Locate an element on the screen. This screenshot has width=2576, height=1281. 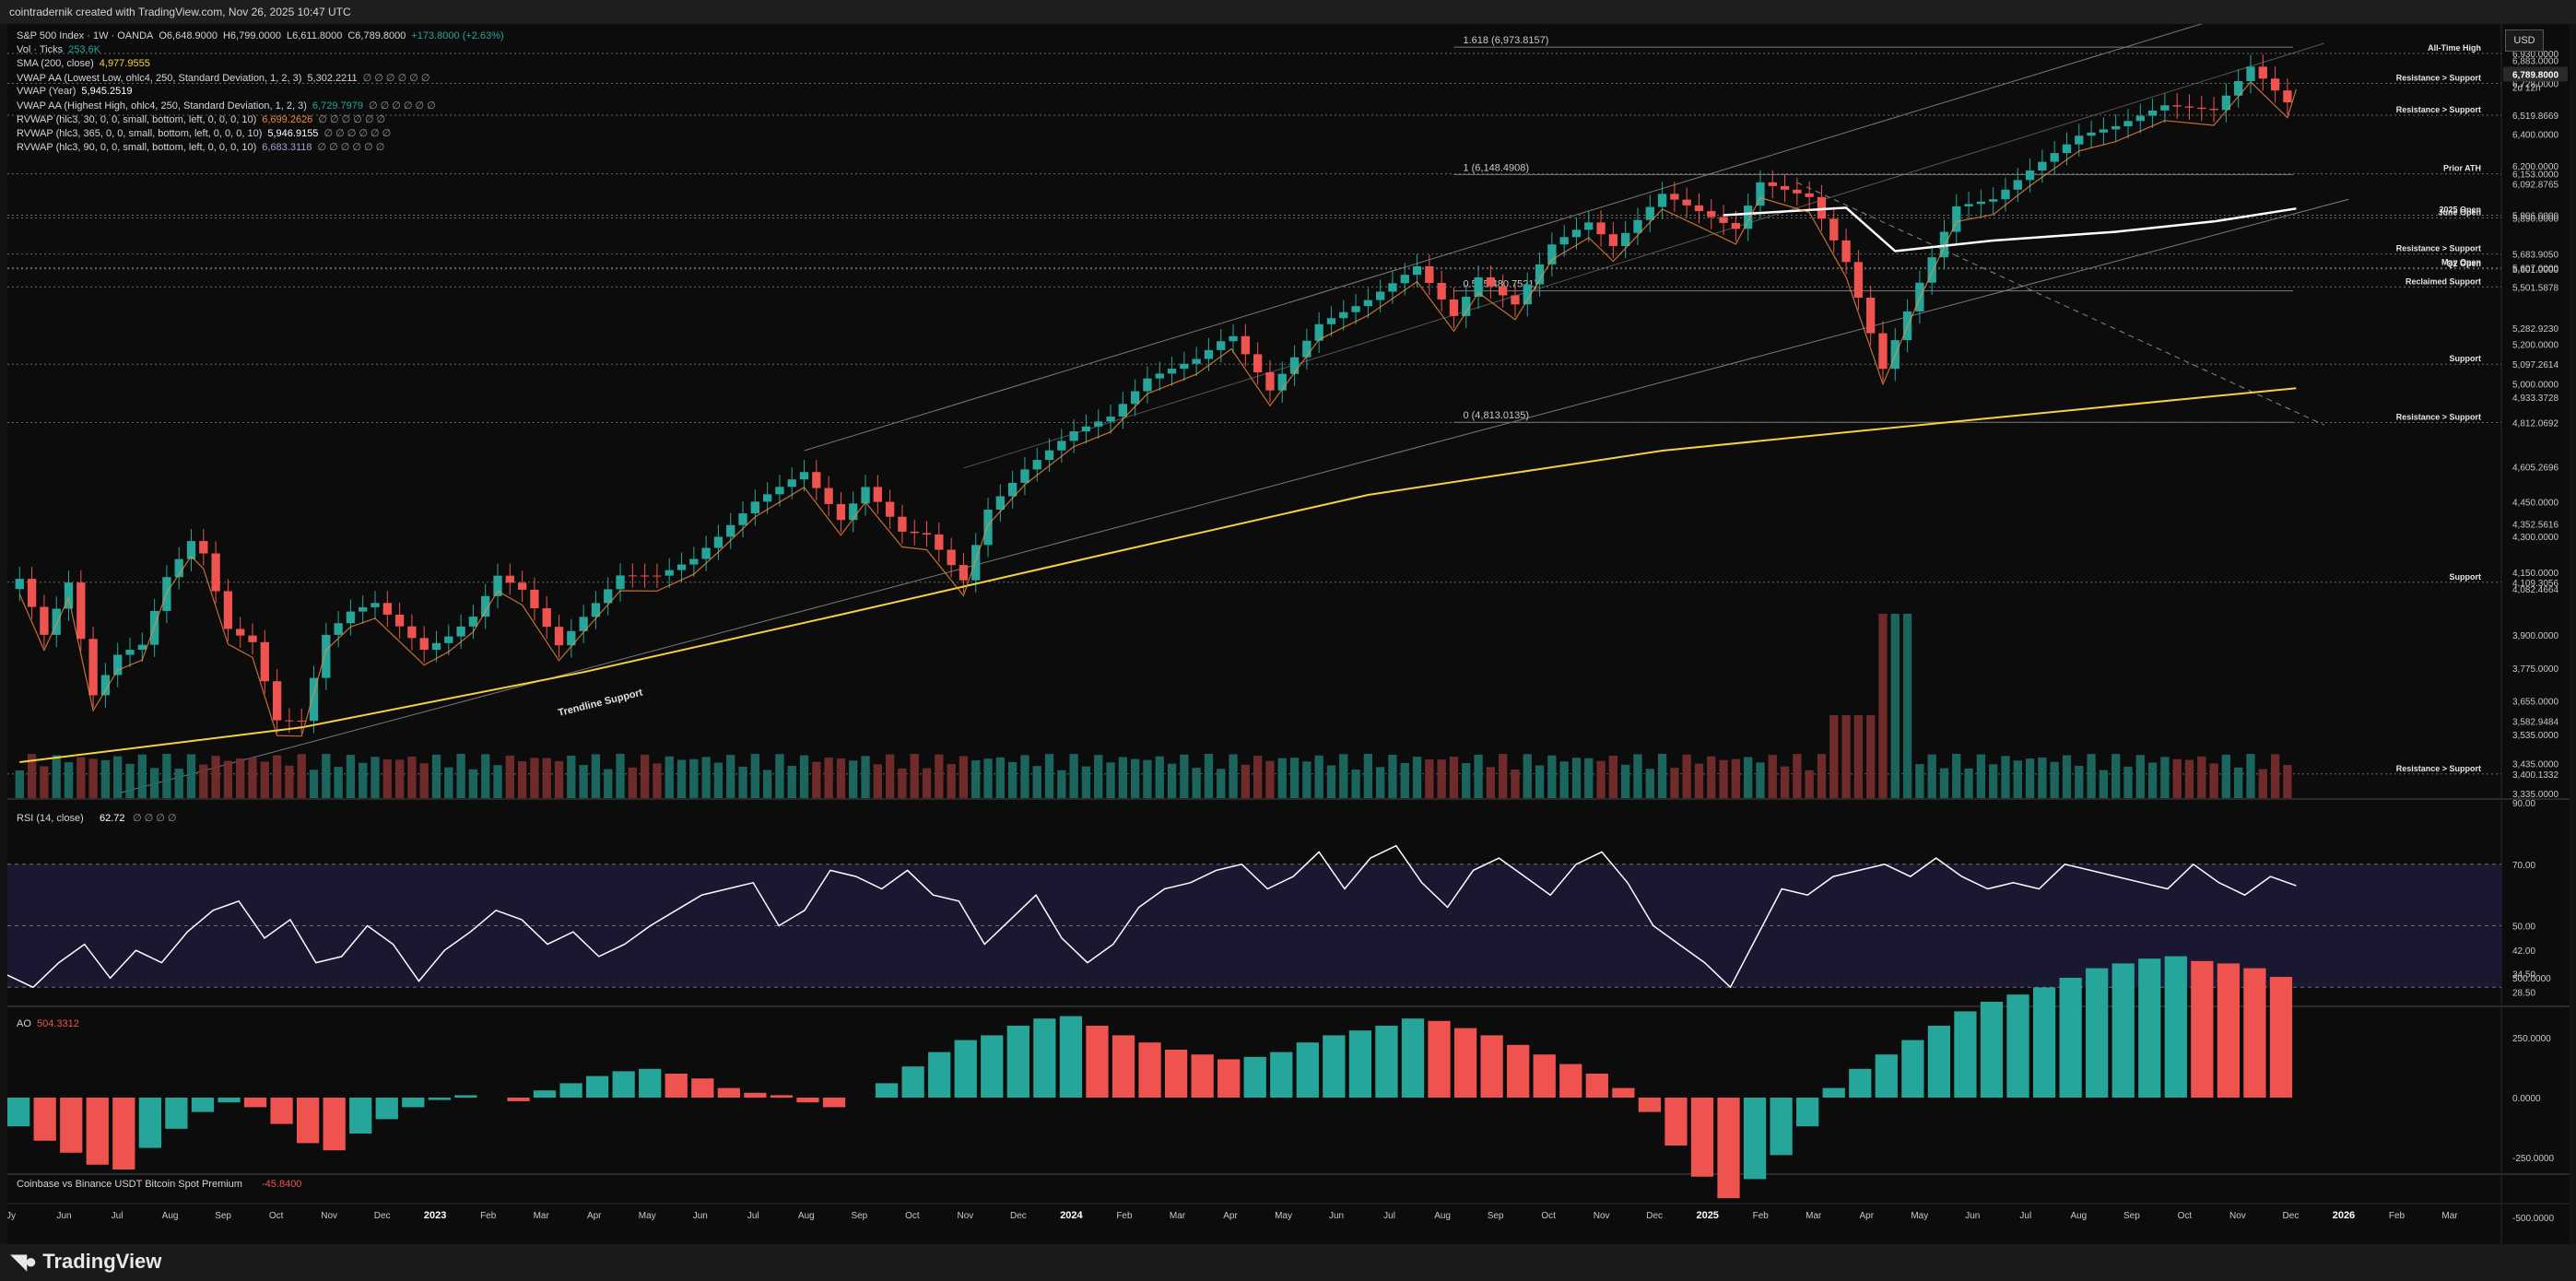
legend-indicator-row: VWAP (Year) 5,945.2519 is located at coordinates (74, 91).